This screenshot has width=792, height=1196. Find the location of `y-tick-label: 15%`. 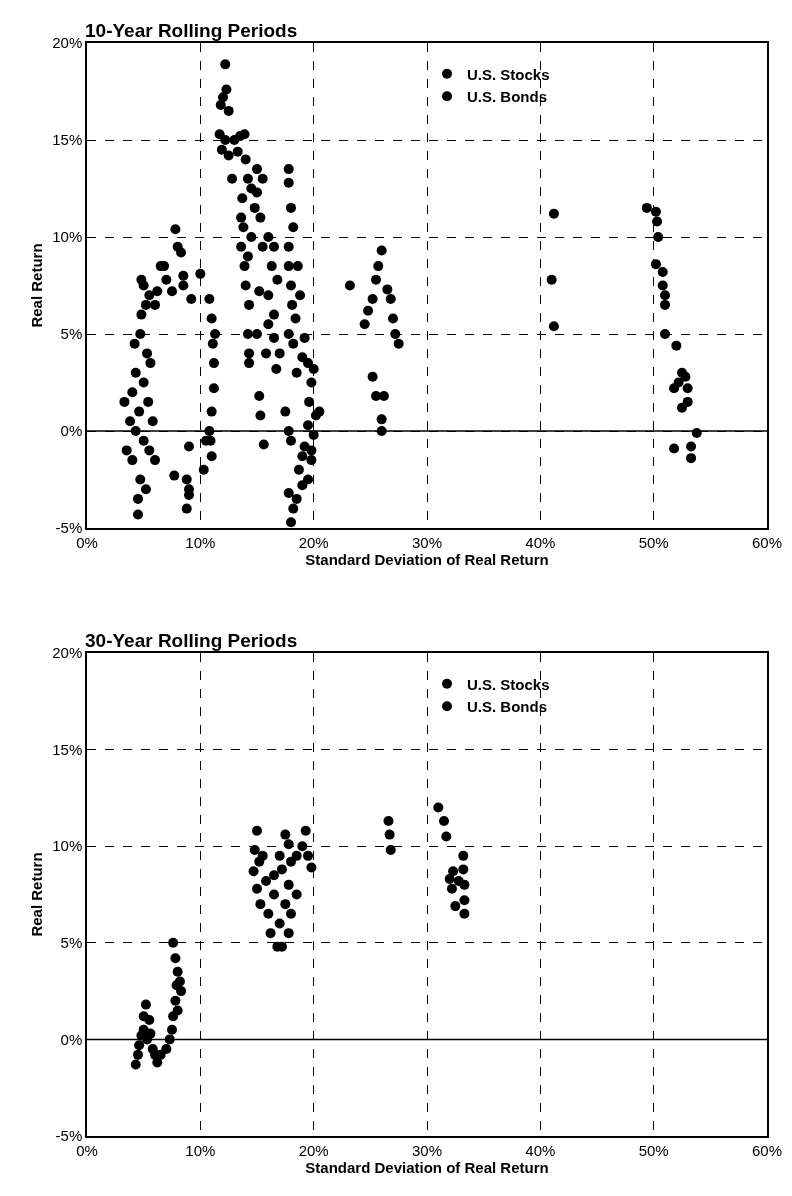

y-tick-label: 15% is located at coordinates (67, 140).